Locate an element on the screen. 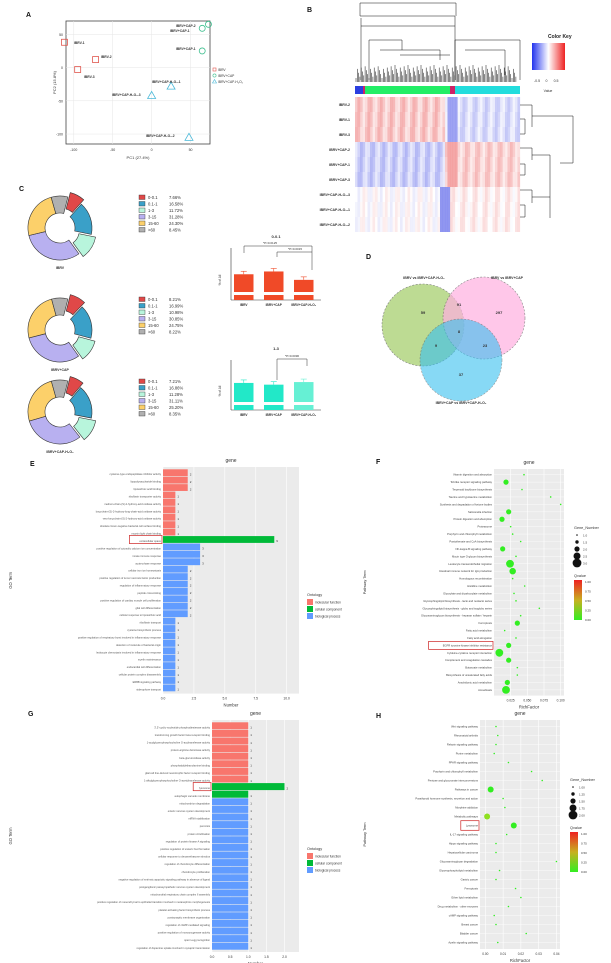 This screenshot has width=611, height=963. p-value-annotation: *P=0.0096 is located at coordinates (292, 356).